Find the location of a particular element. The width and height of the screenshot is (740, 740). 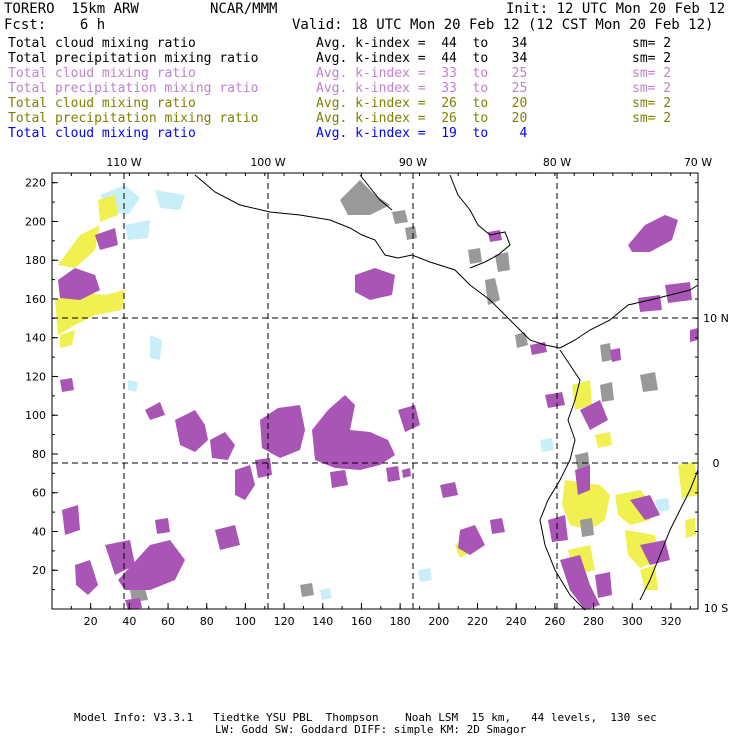

y-tick-label: 180 is located at coordinates (35, 260).